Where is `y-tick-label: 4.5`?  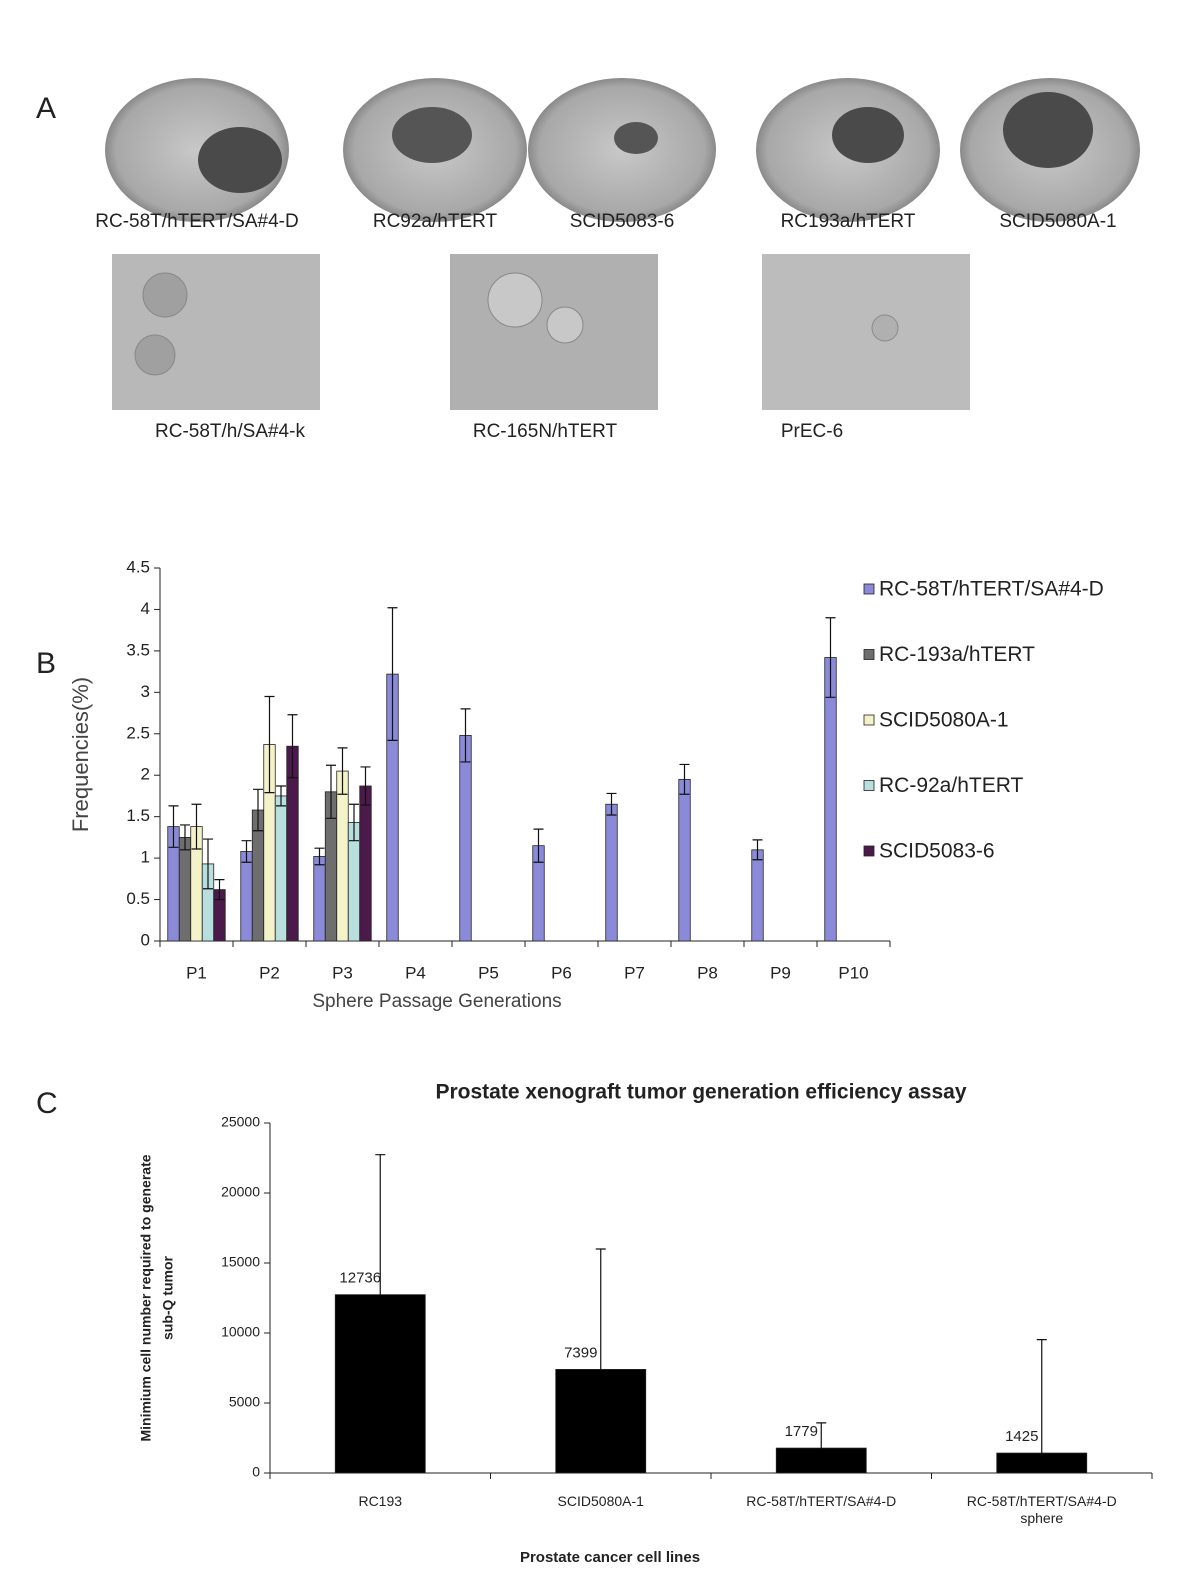 y-tick-label: 4.5 is located at coordinates (138, 566).